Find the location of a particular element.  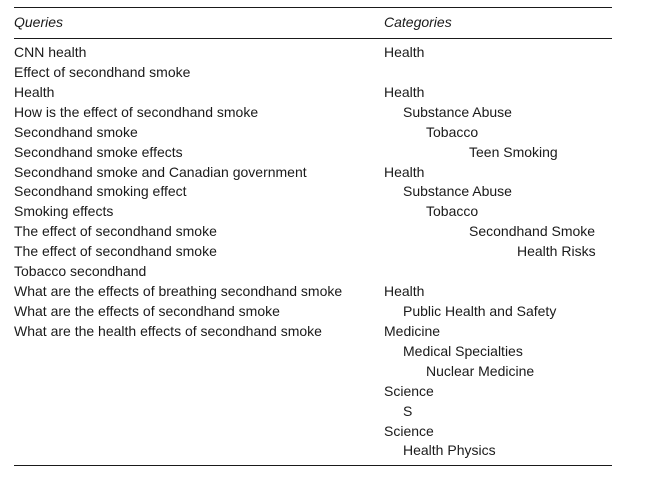

header-rule is located at coordinates (313, 38).